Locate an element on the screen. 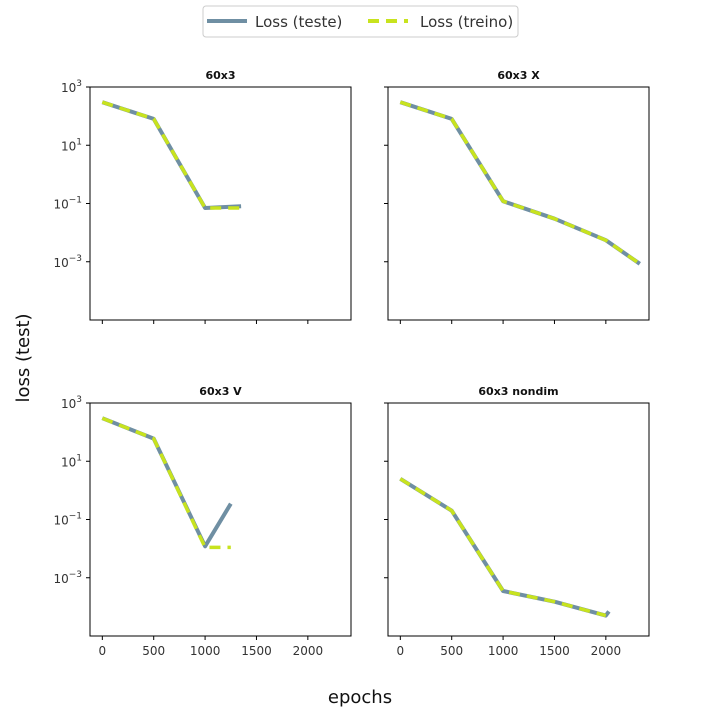  legend-label-teste: Loss (teste) is located at coordinates (298, 22).